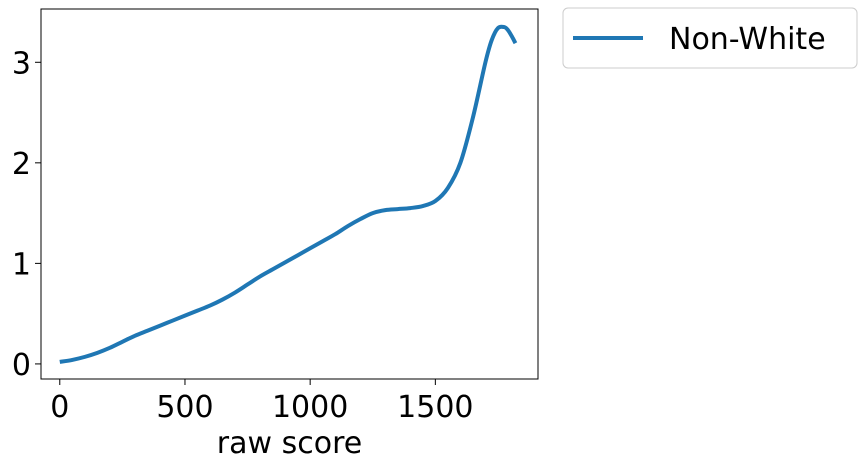  I want to click on x-axis-label: raw score, so click(289, 443).